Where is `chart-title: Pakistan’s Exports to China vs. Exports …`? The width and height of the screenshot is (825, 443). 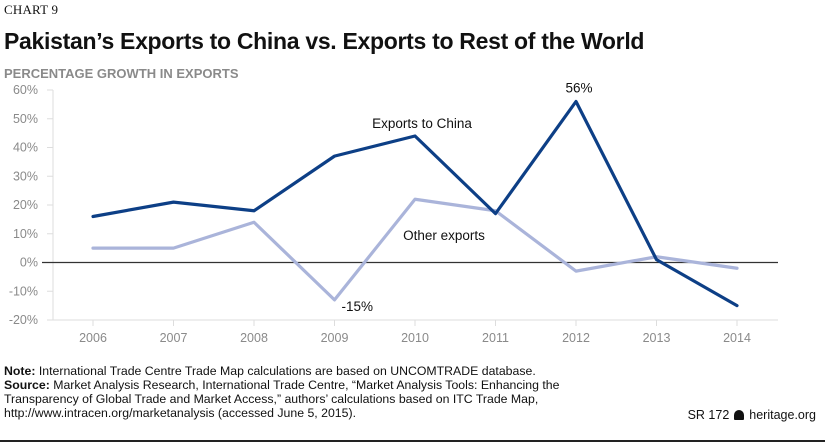
chart-title: Pakistan’s Exports to China vs. Exports … is located at coordinates (324, 41).